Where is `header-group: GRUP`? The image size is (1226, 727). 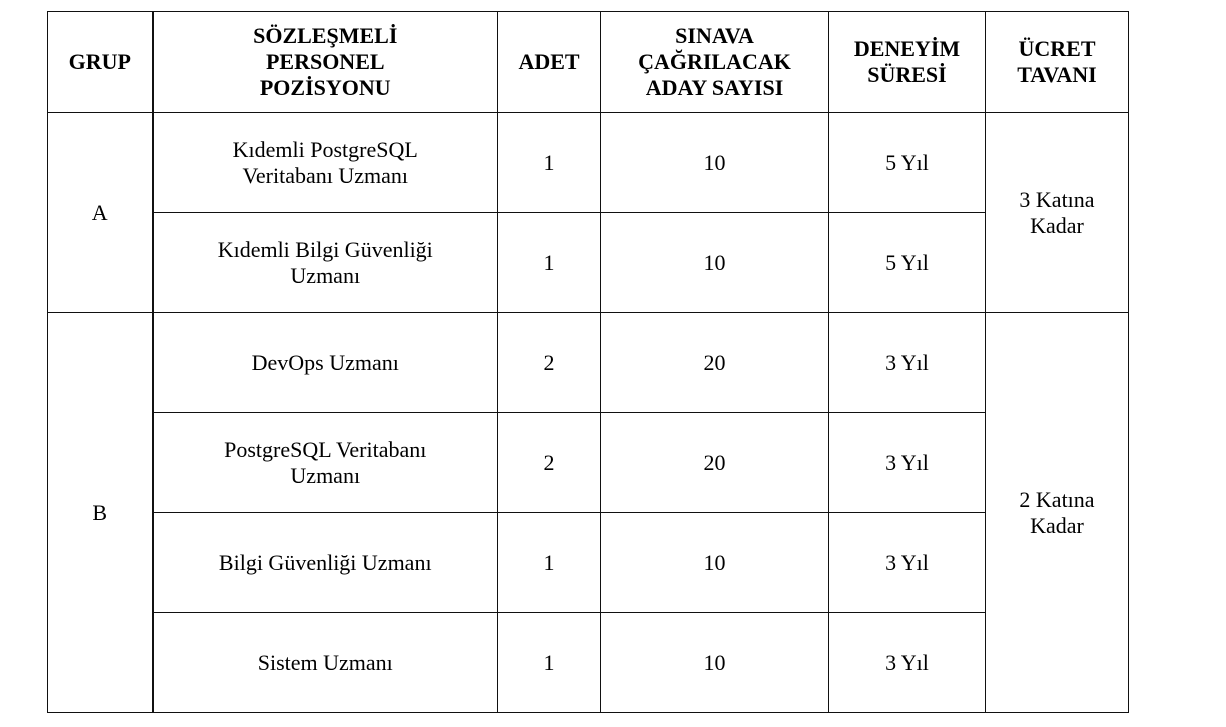 header-group: GRUP is located at coordinates (100, 62).